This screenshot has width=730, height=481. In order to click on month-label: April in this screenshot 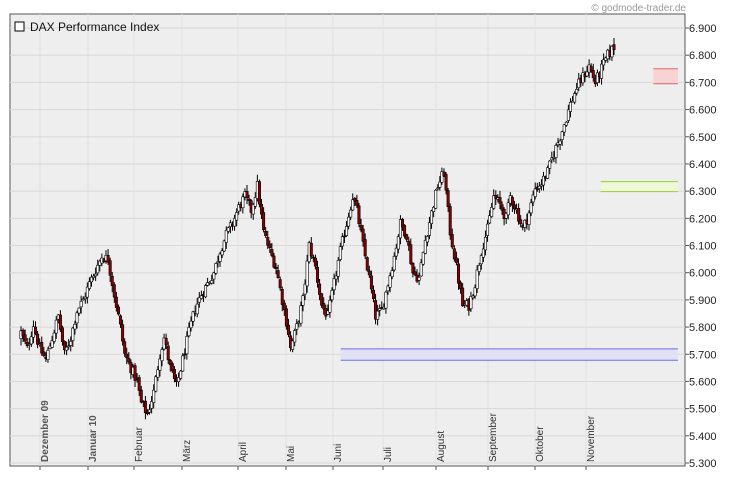, I will do `click(243, 452)`.